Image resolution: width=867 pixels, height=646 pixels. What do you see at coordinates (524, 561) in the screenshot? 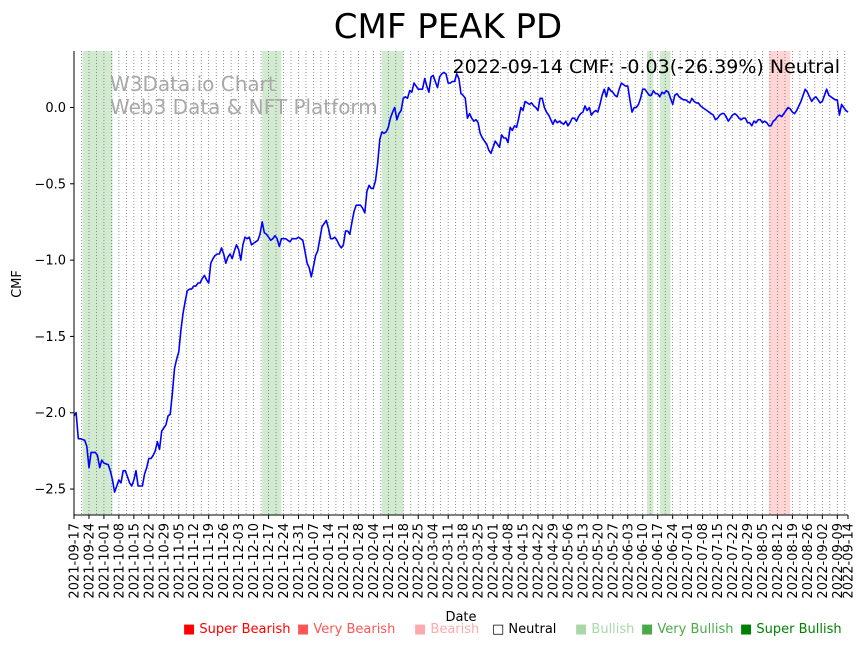
I see `x-tick-label: 2022-04-15` at bounding box center [524, 561].